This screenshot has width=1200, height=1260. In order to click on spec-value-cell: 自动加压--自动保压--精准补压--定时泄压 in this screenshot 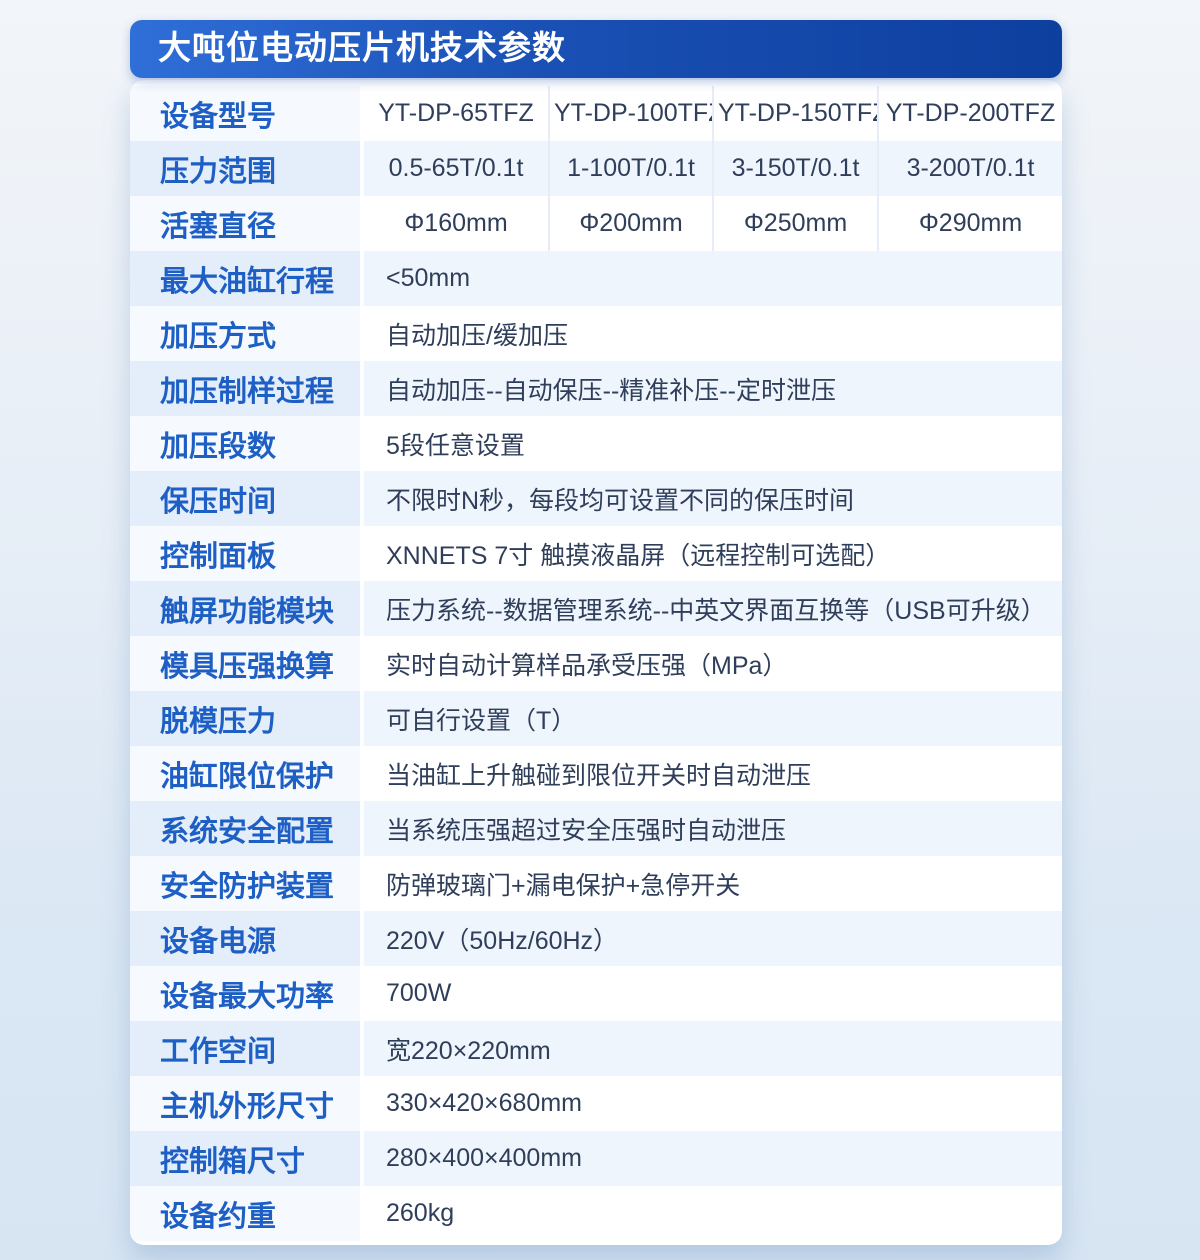, I will do `click(713, 388)`.